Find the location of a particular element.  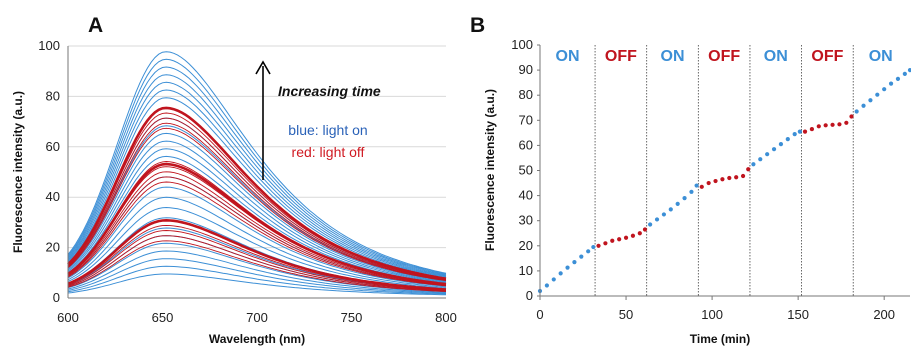

panel-b-y-tick: 70 is located at coordinates (526, 119).